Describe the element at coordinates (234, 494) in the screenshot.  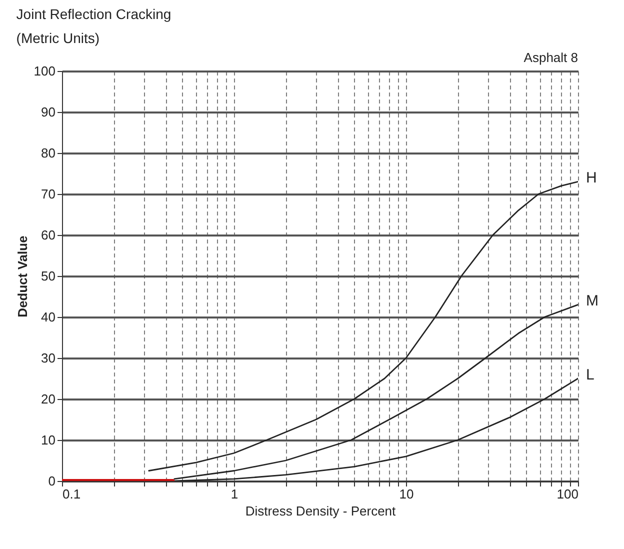
I see `x-tick-label: 1` at that location.